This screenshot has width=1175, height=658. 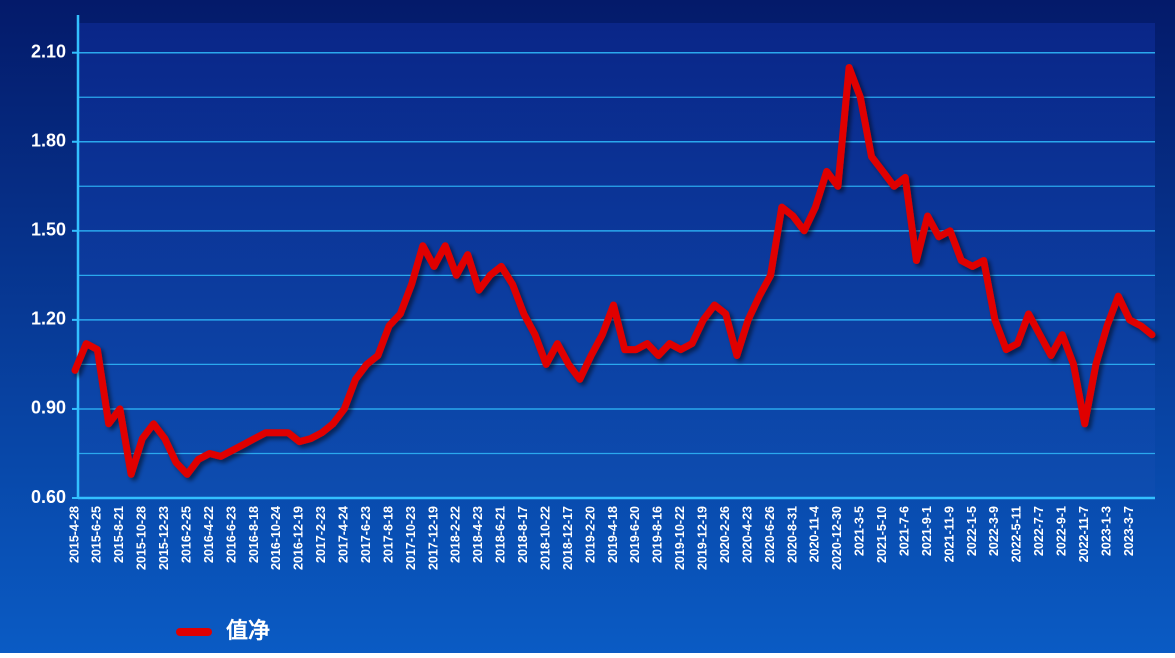 I want to click on x-tick-label: 2019-10-22, so click(x=680, y=538).